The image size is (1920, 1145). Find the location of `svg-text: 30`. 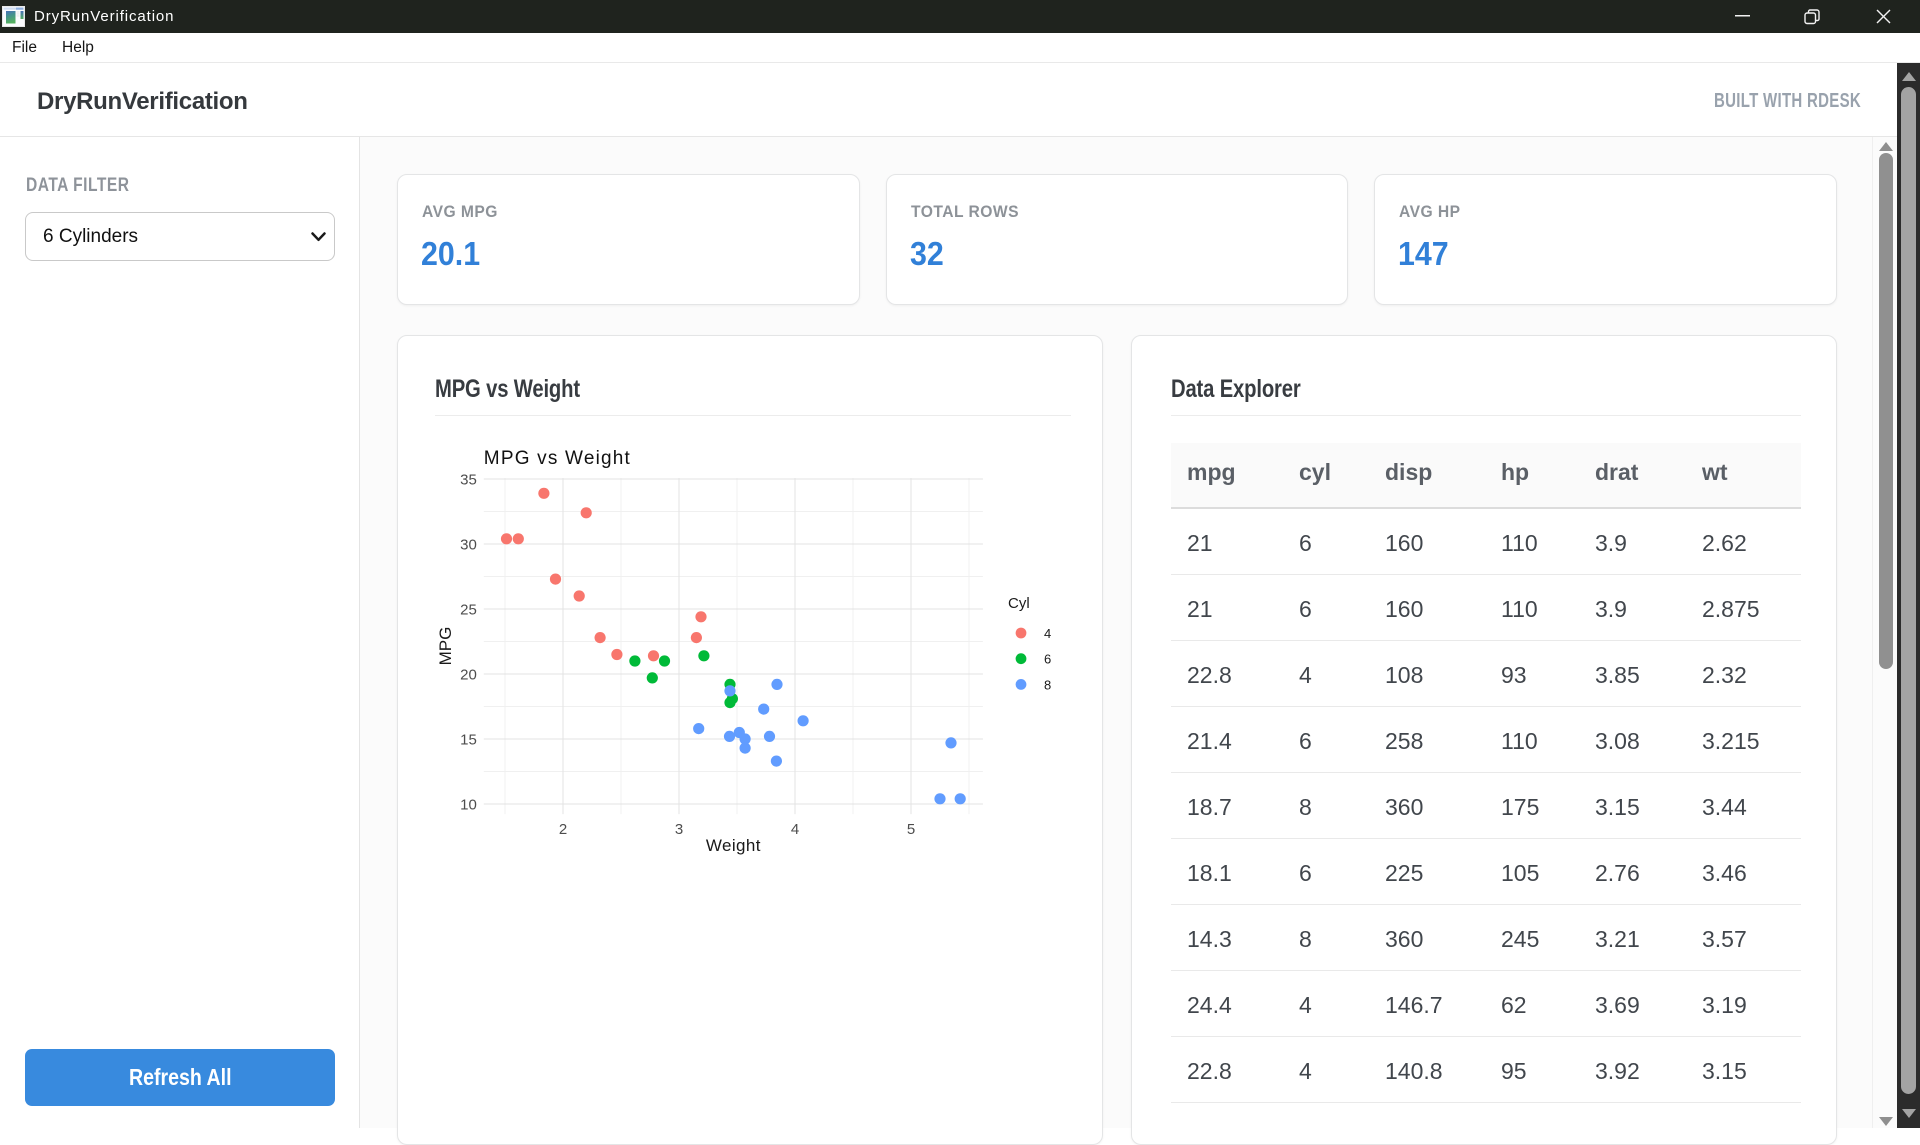

svg-text: 30 is located at coordinates (468, 545).